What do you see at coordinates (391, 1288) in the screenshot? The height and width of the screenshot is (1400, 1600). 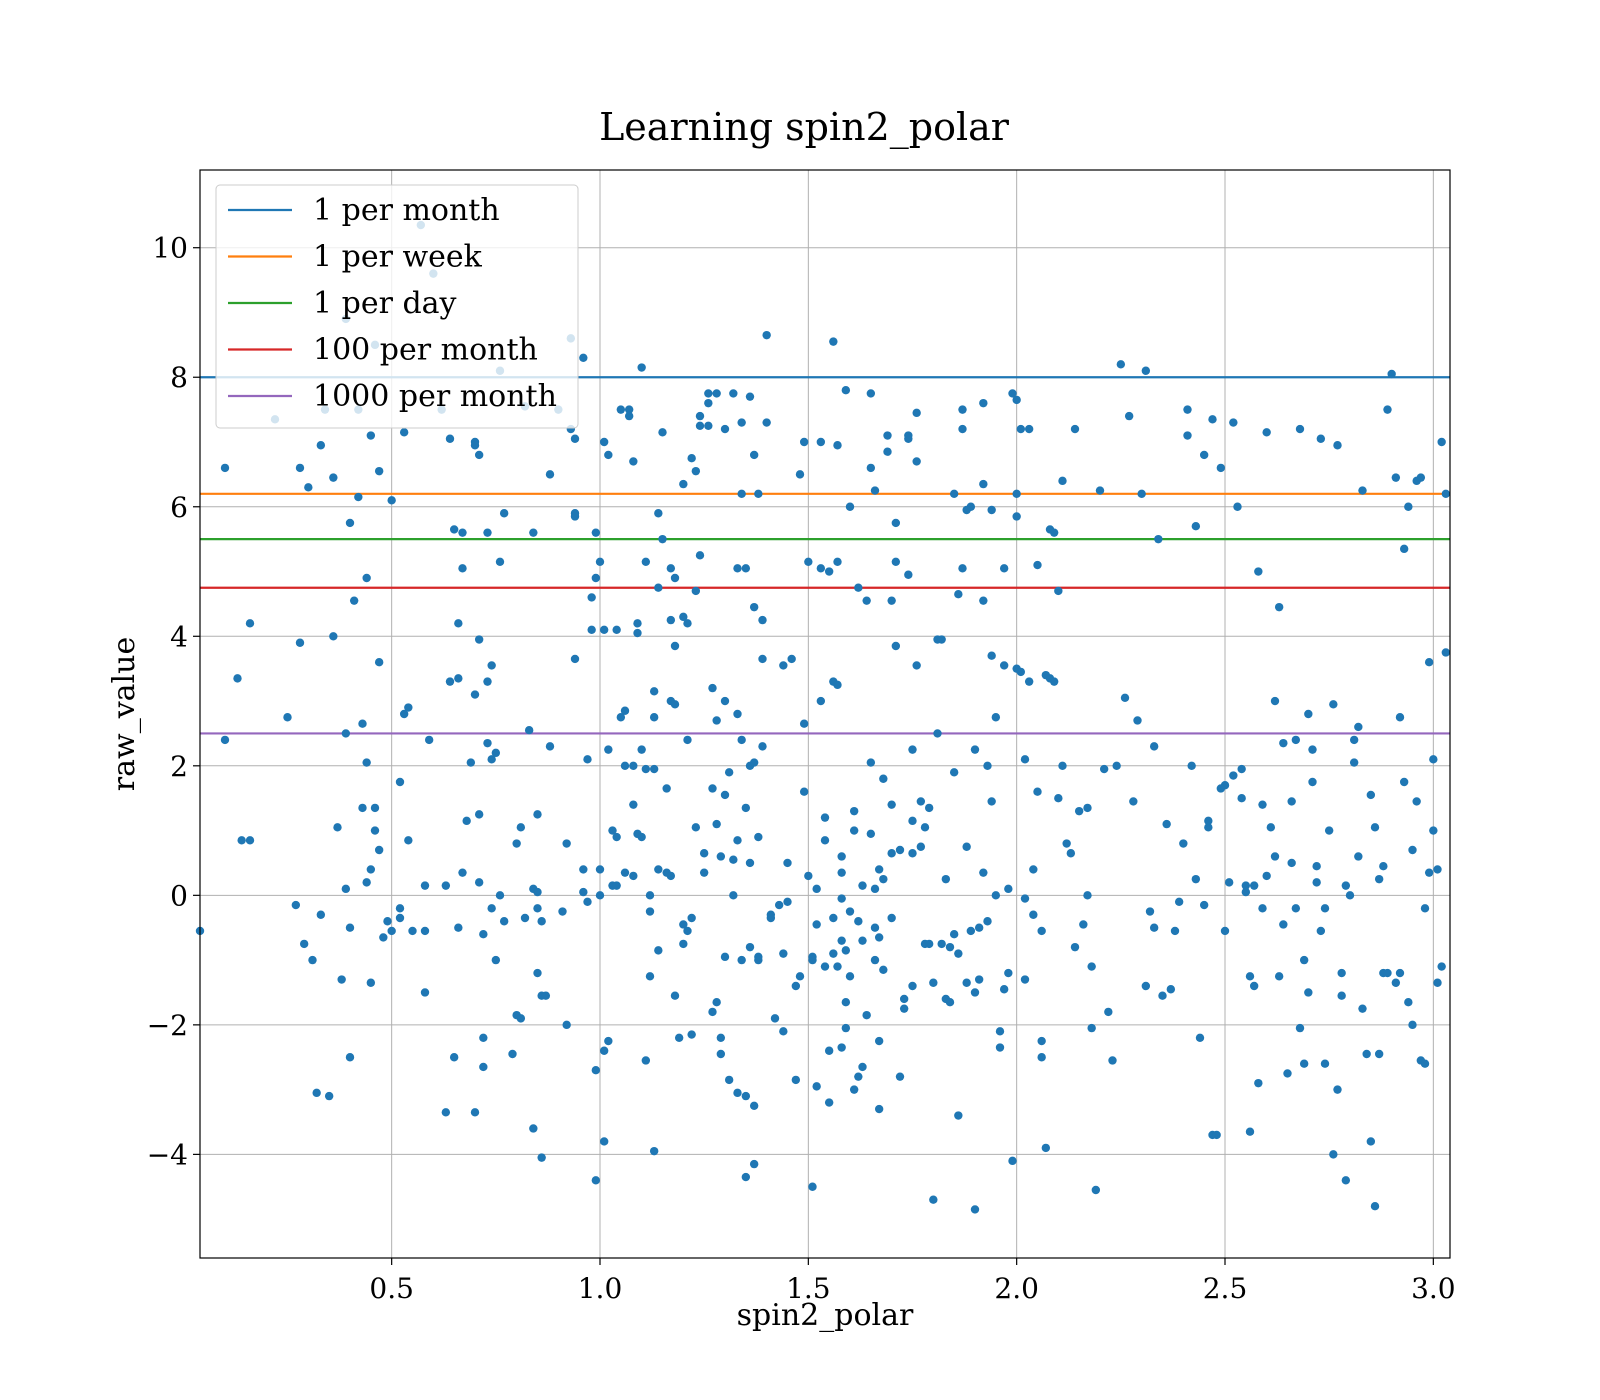 I see `x-tick-label: 0.5` at bounding box center [391, 1288].